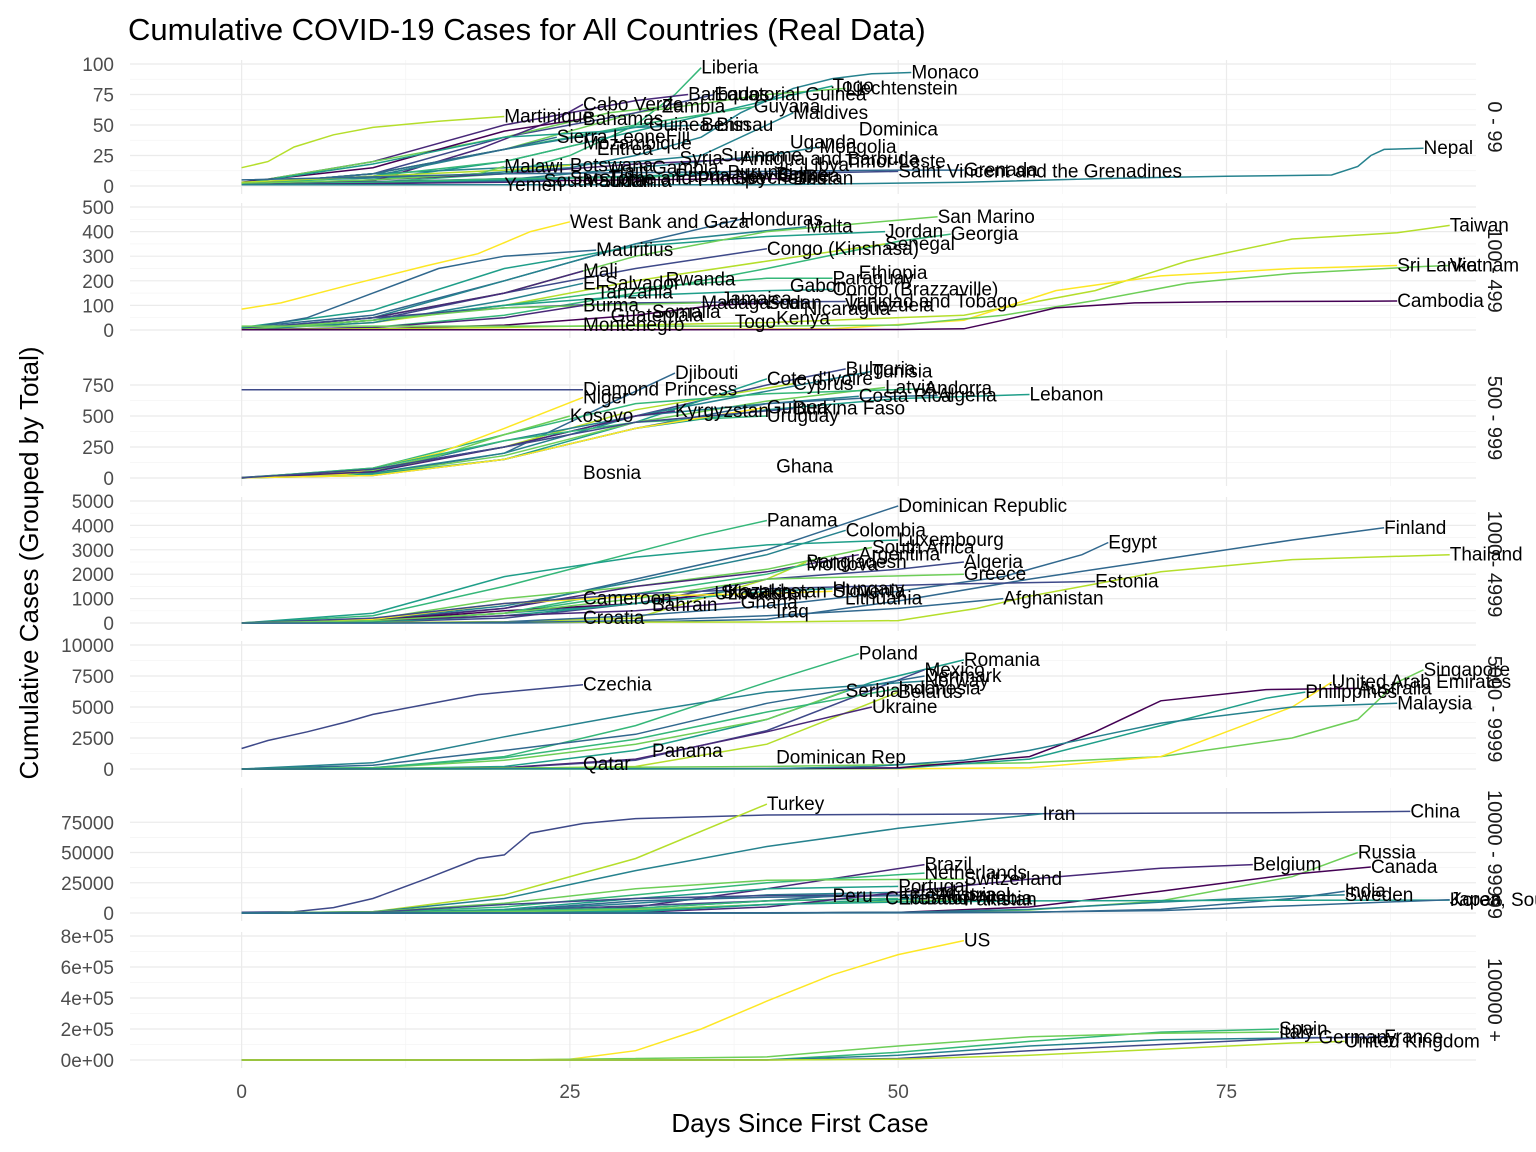  I want to click on country-label: Iran, so click(1059, 814).